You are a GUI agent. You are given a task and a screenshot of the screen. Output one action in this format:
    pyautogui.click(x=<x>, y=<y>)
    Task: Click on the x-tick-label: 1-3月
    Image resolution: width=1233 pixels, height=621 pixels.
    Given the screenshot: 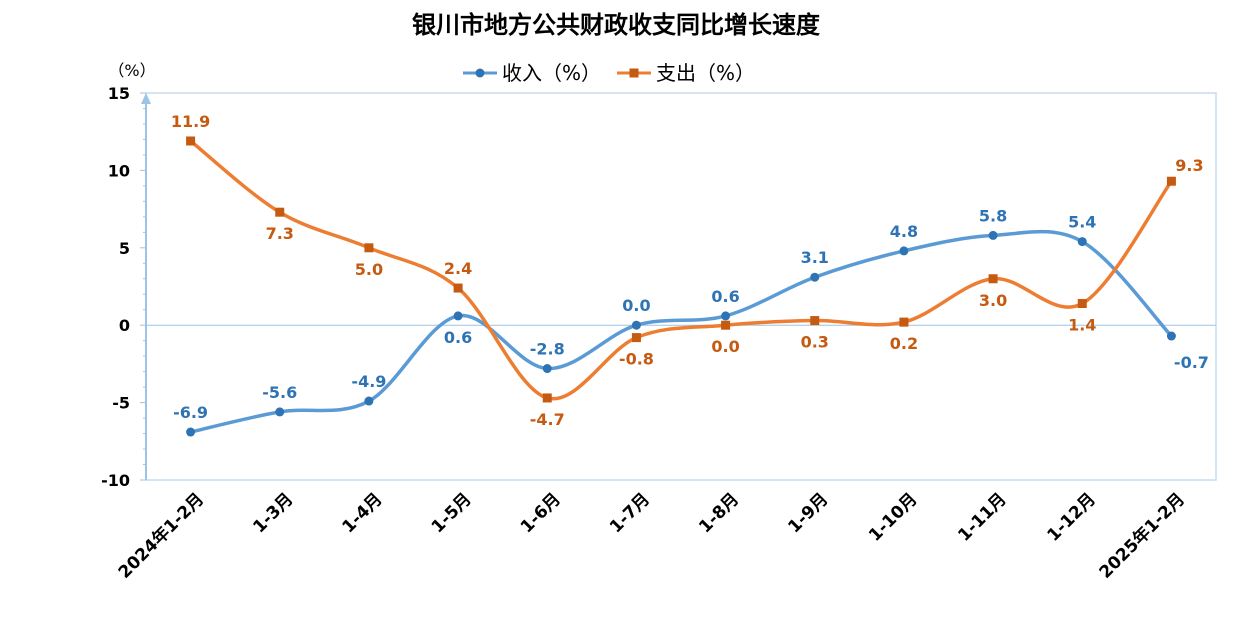 What is the action you would take?
    pyautogui.click(x=273, y=513)
    